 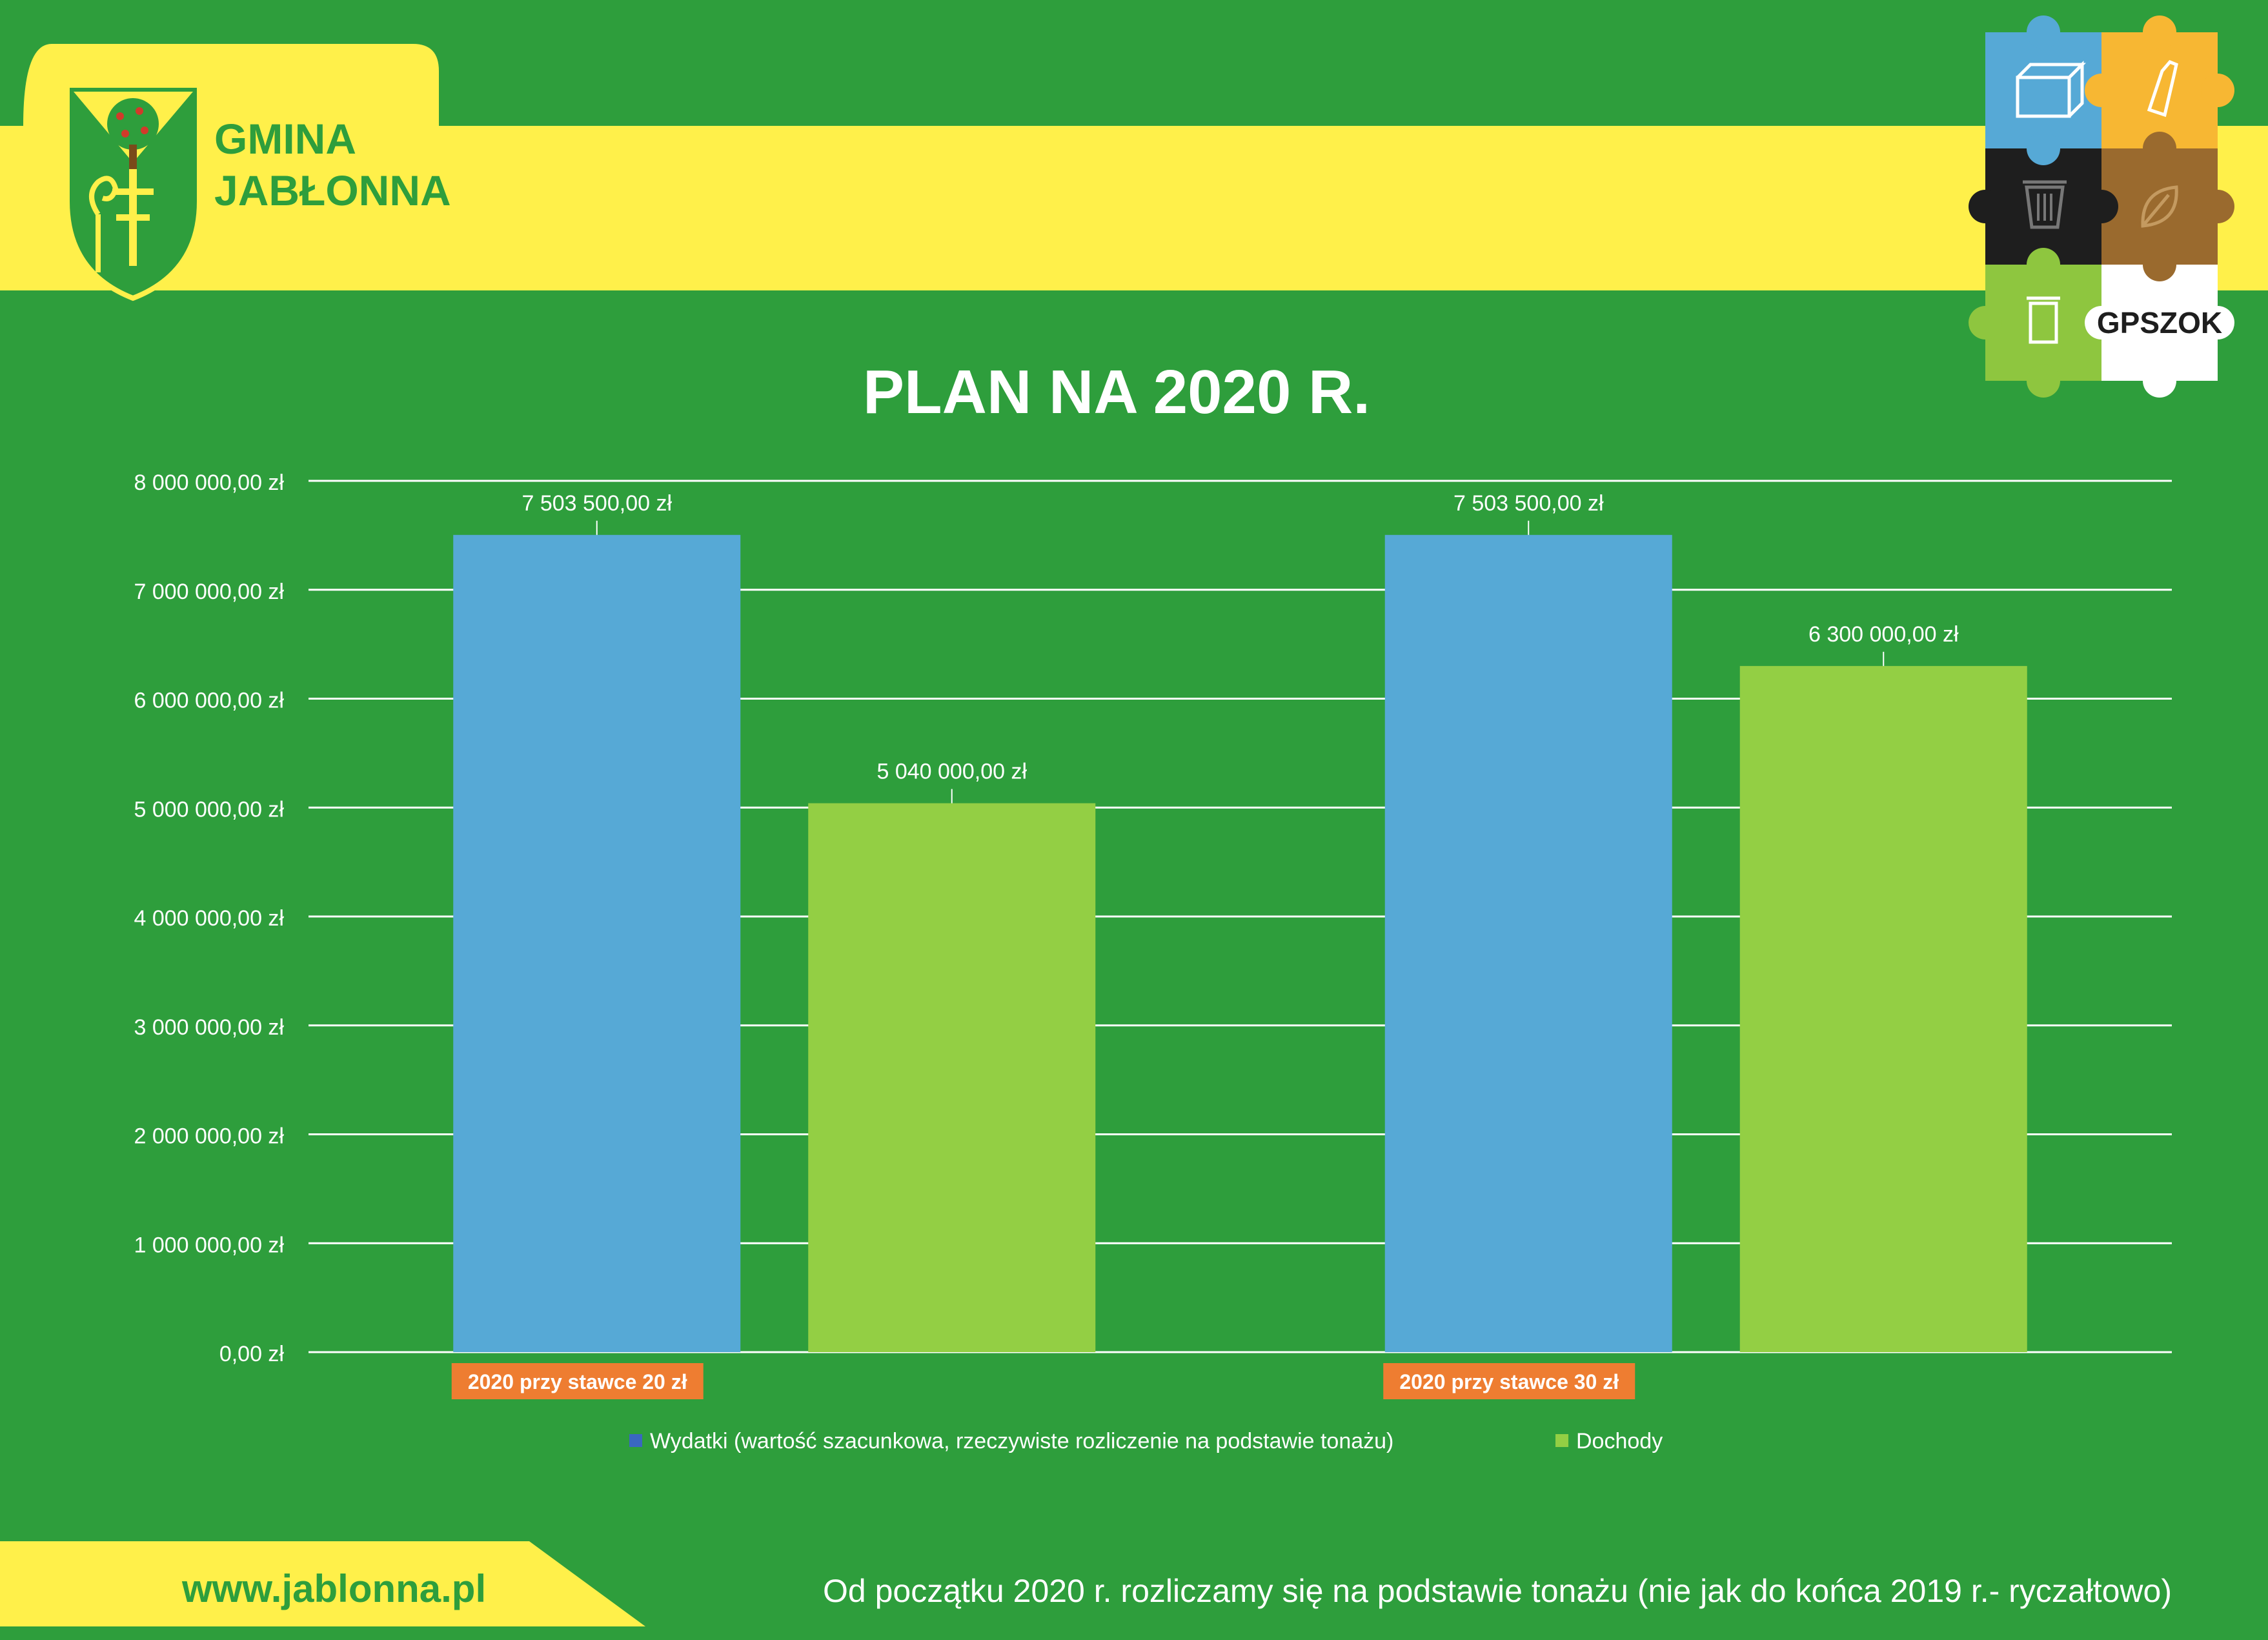 What do you see at coordinates (1116, 392) in the screenshot?
I see `chart-title: PLAN NA 2020 R.` at bounding box center [1116, 392].